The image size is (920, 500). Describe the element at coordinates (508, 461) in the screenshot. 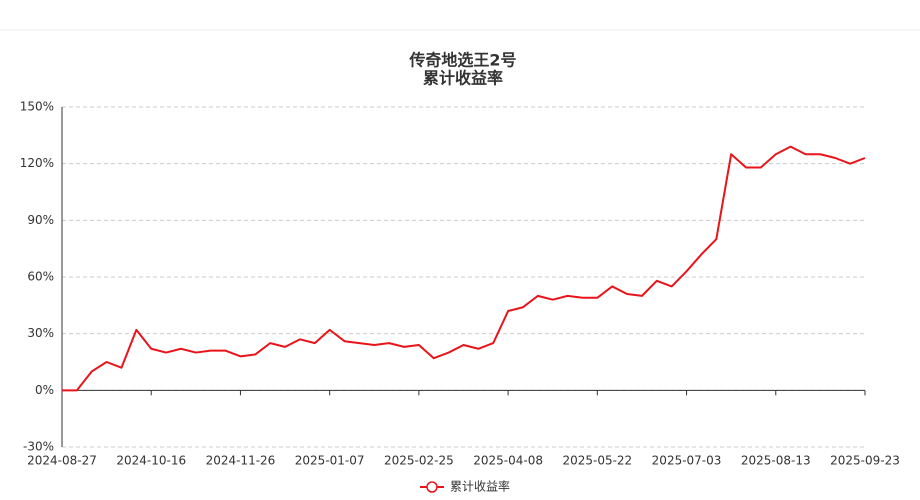

I see `x-tick-label: 2025-04-08` at that location.